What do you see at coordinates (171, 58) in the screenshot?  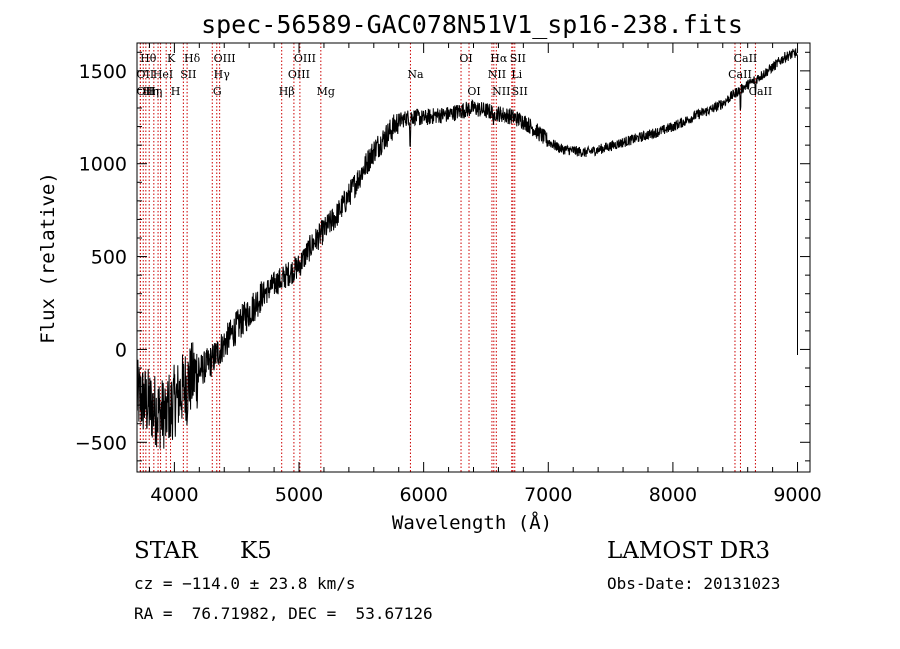 I see `spectral-line-label: K` at bounding box center [171, 58].